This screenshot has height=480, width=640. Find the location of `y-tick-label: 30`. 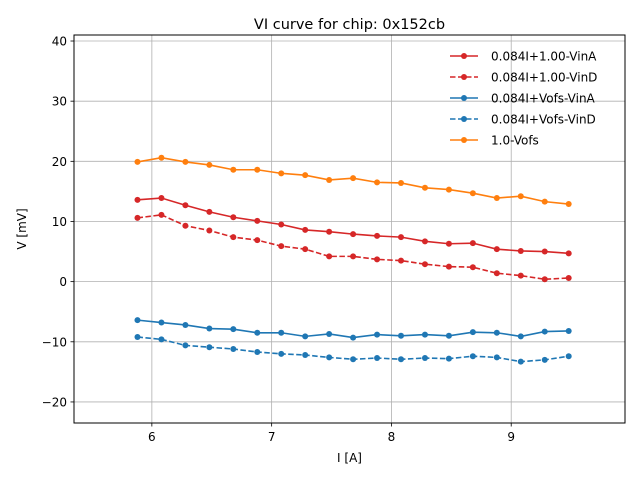

y-tick-label: 30 is located at coordinates (59, 102).